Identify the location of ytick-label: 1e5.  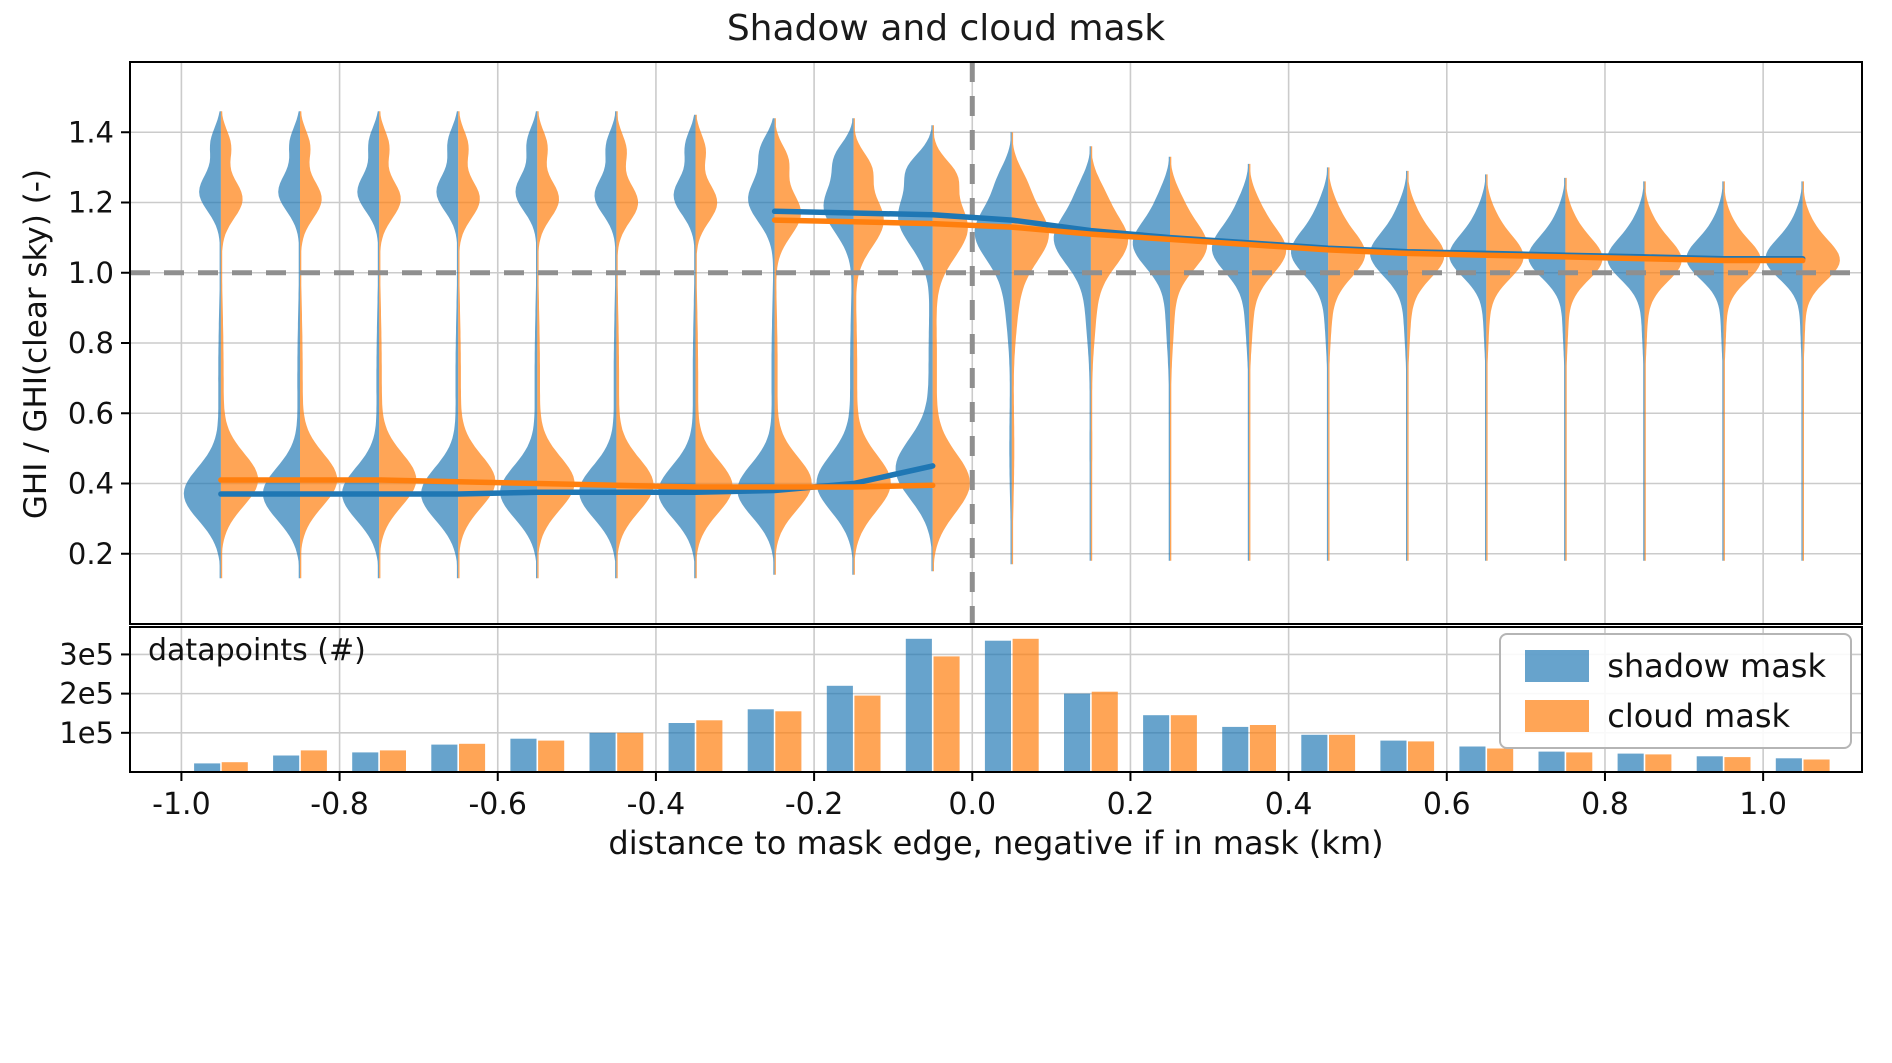
(86, 733).